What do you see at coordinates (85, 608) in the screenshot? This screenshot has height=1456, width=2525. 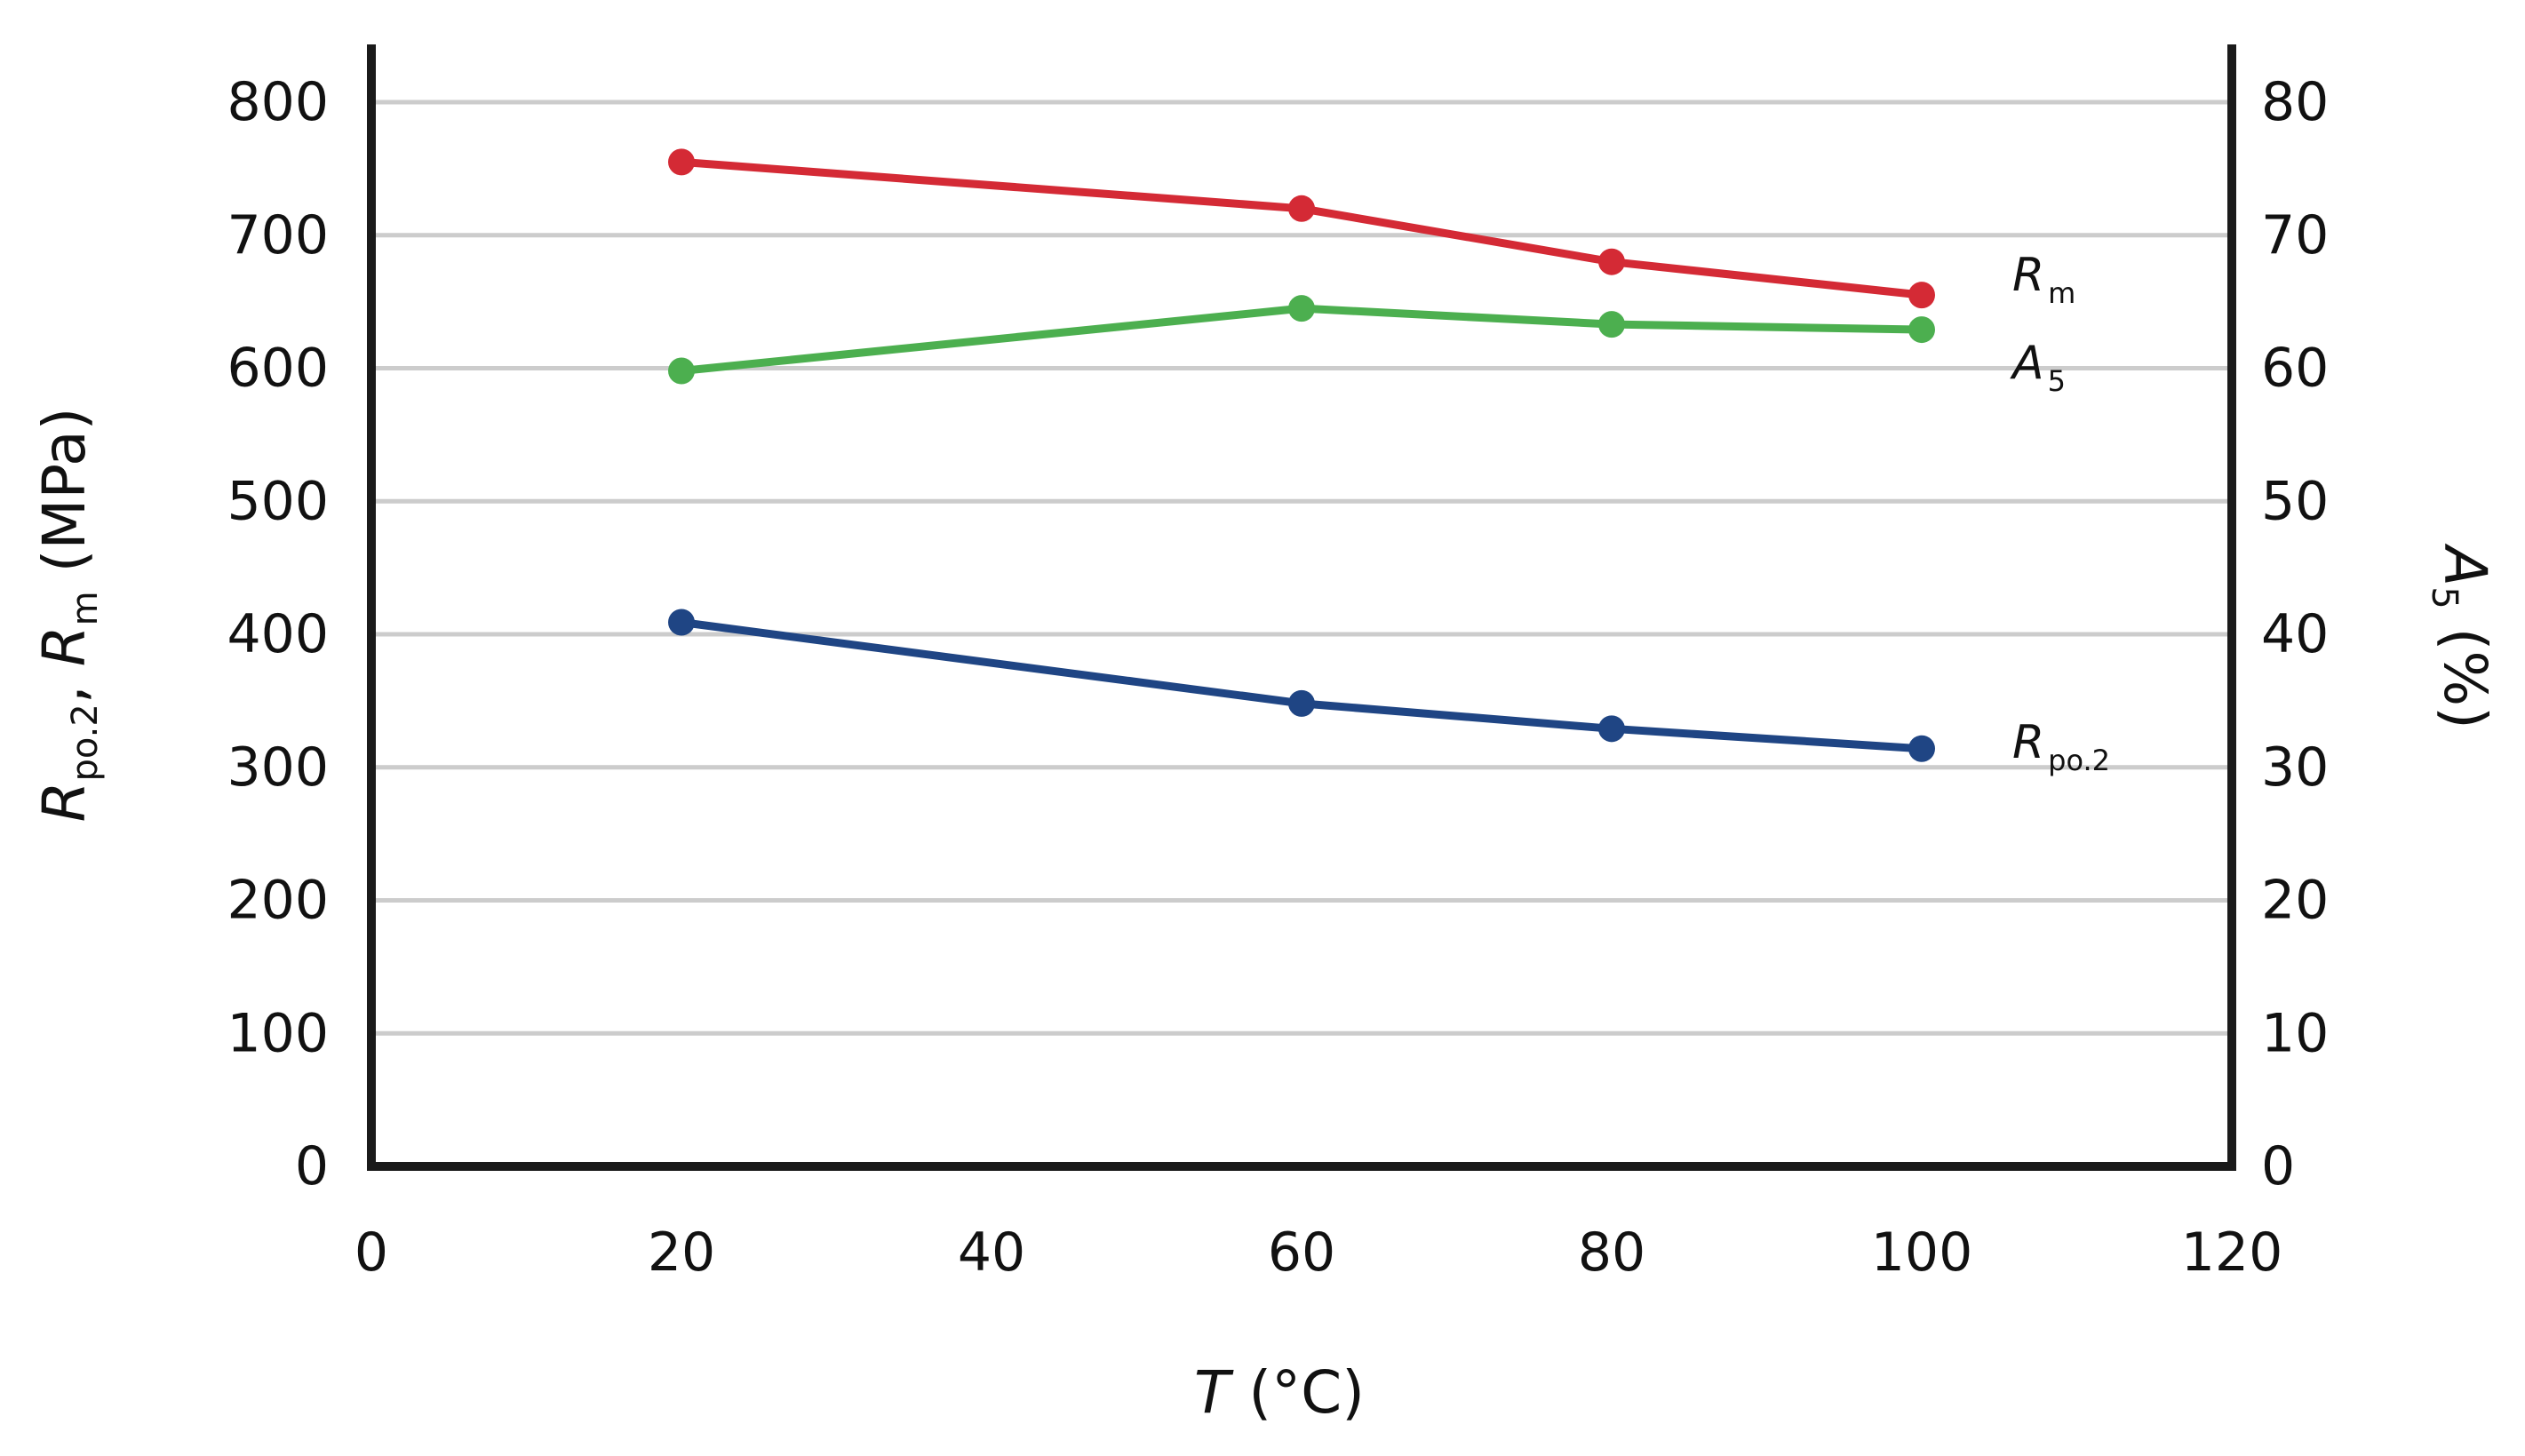 I see `y-left-title-r2-sub: m` at bounding box center [85, 608].